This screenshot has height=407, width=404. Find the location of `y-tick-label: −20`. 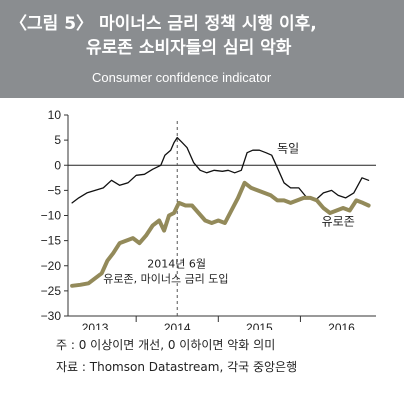

y-tick-label: −20 is located at coordinates (51, 266).